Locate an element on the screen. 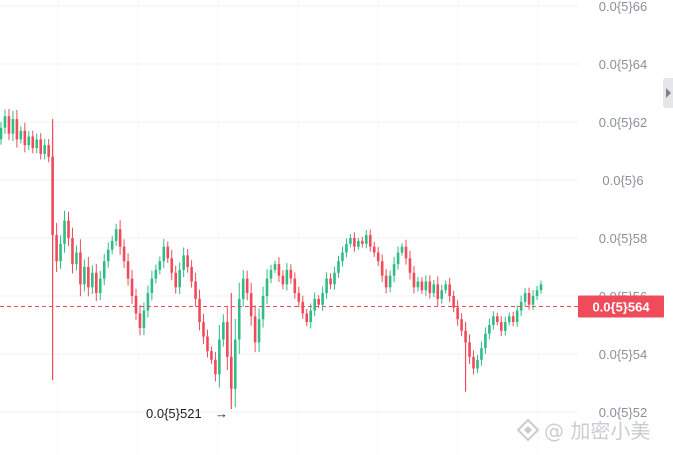  y-tick-label: 0.0{5}52 is located at coordinates (623, 412).